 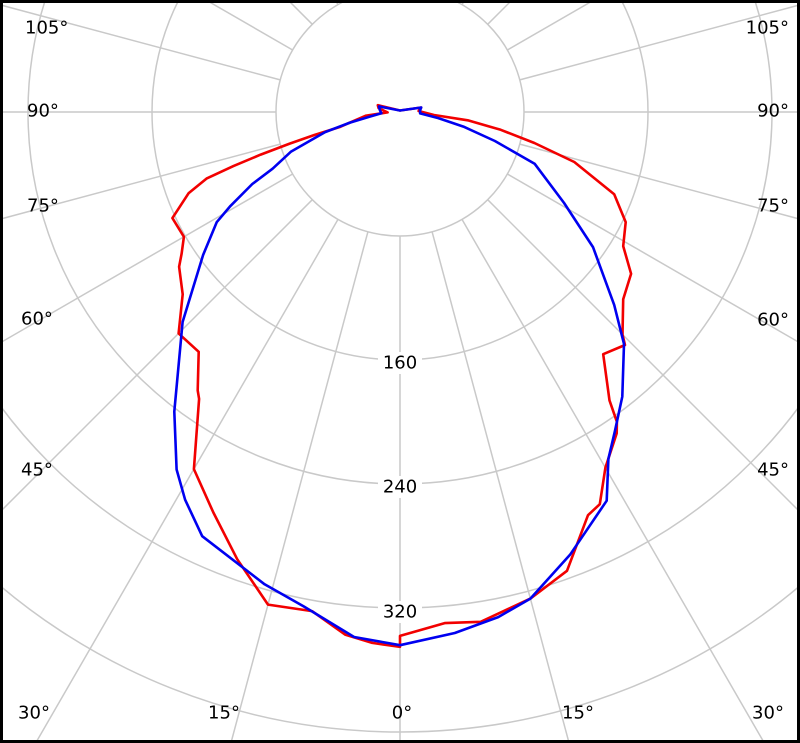 I want to click on radial-tick-label: 240, so click(x=400, y=487).